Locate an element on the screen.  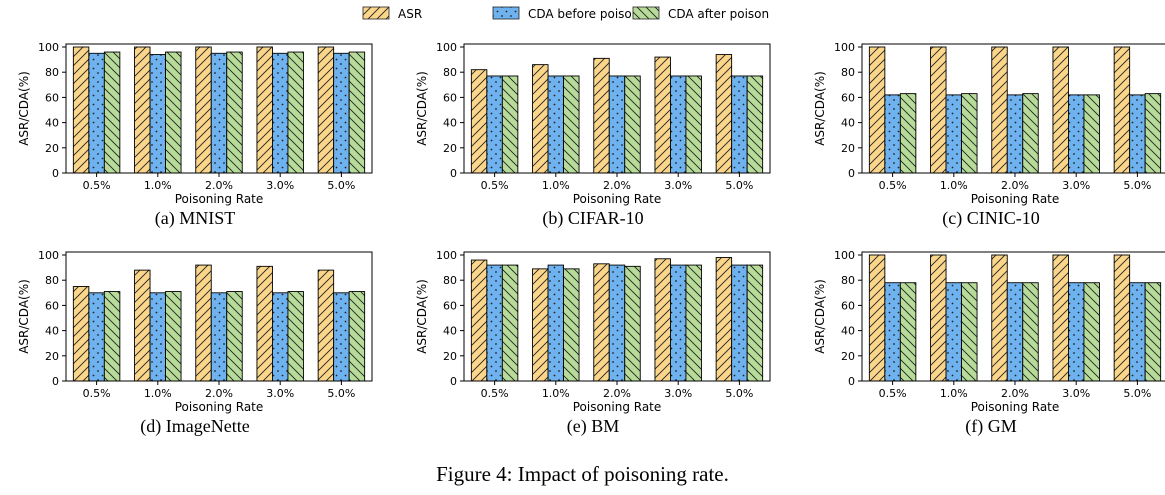
subfigure-caption: (f) GM is located at coordinates (991, 426).